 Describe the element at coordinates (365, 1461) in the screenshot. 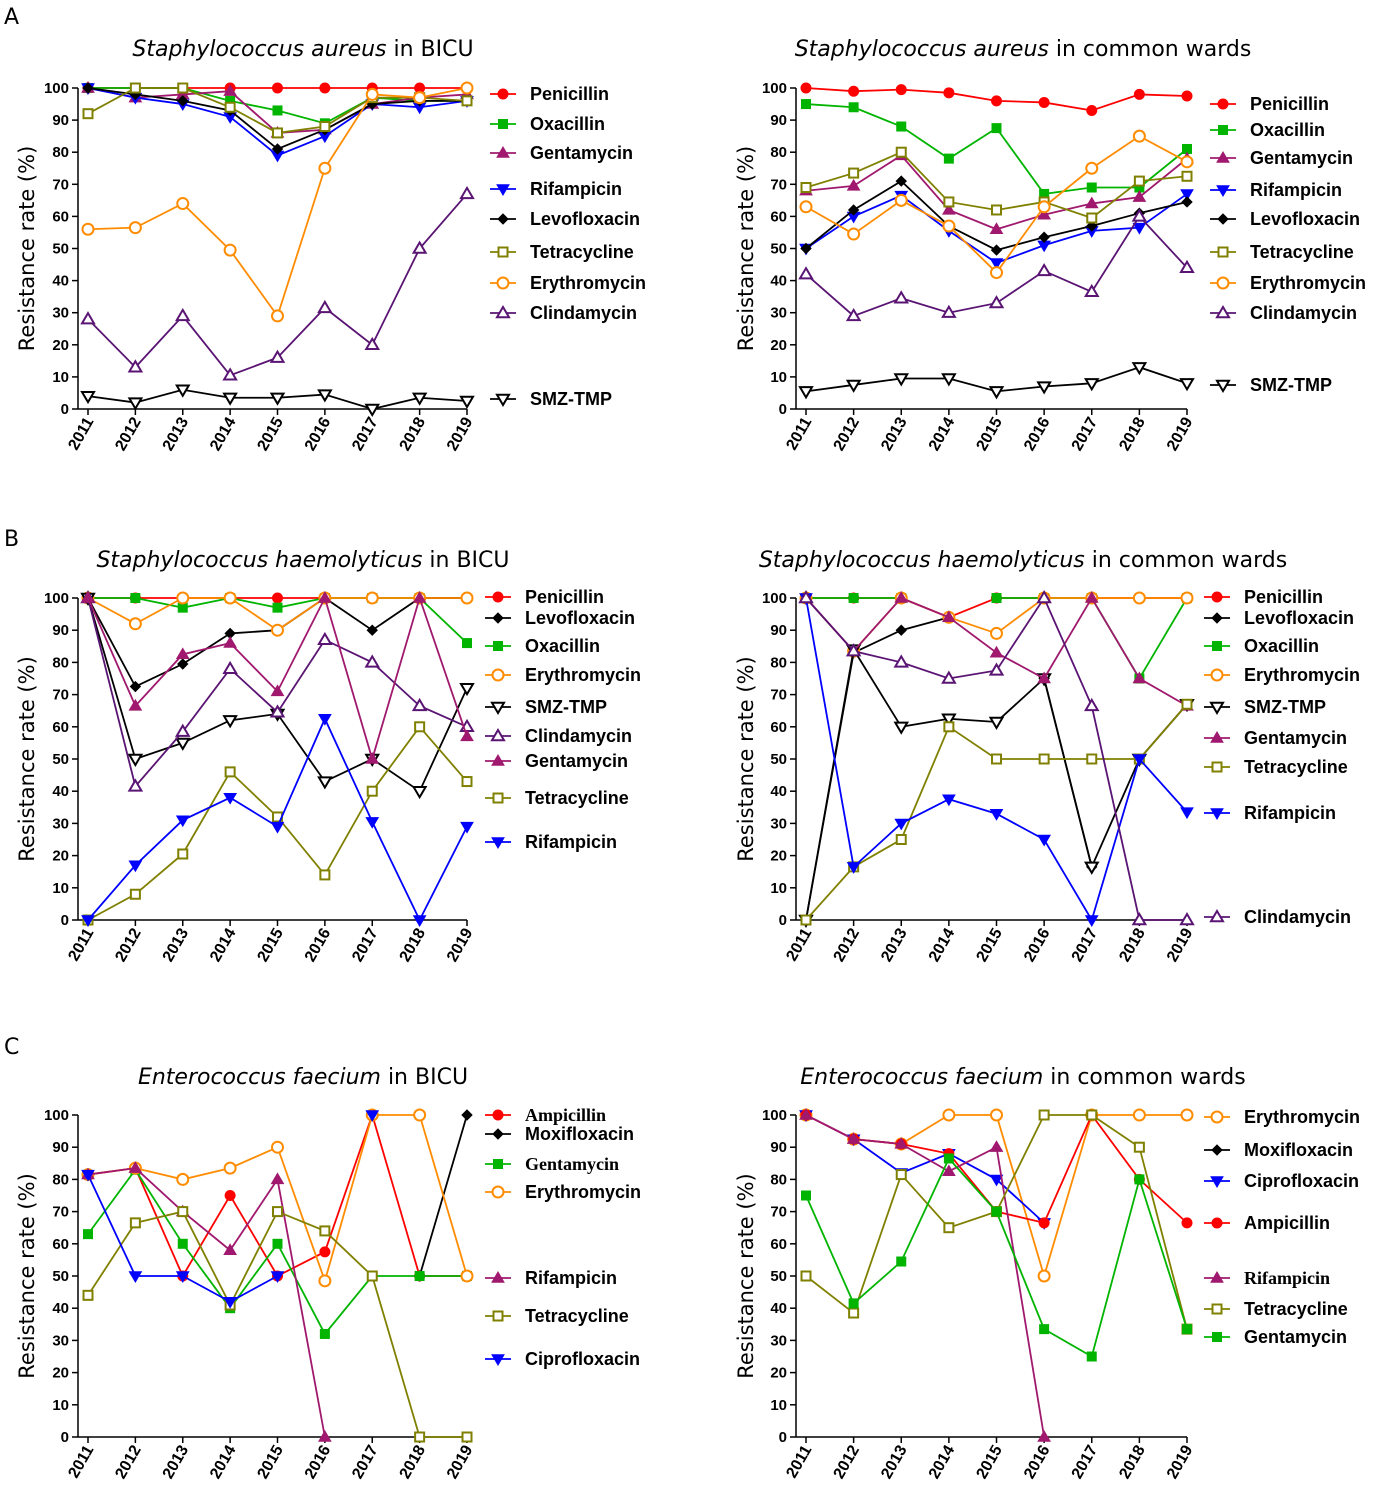

I see `x-tick-label: 2017` at that location.